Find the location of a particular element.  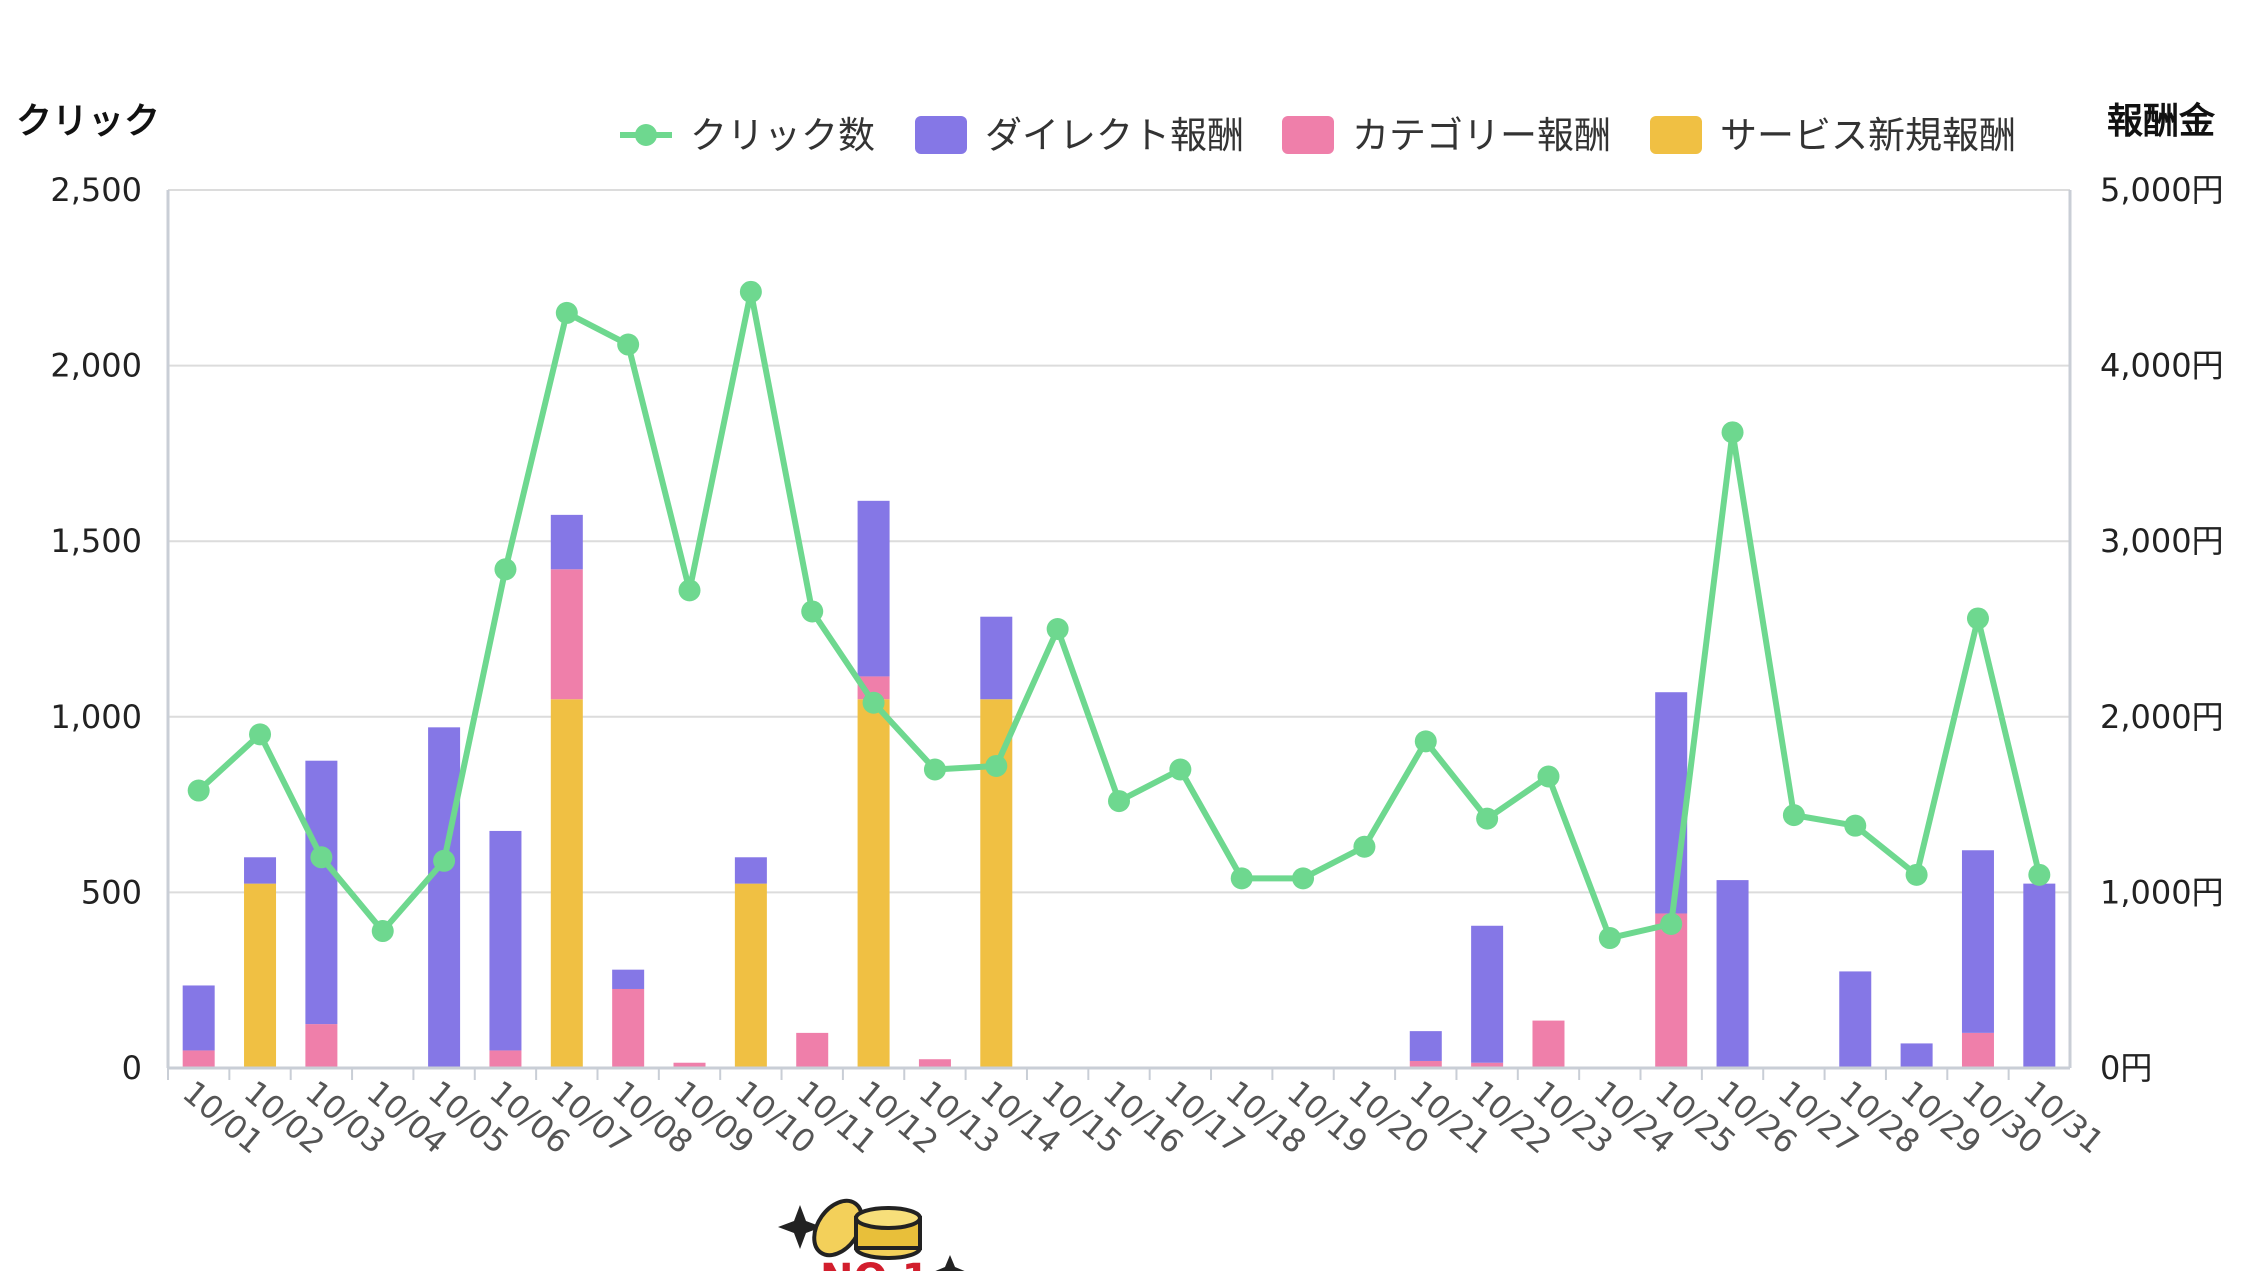

left-tick-label: 1,000 is located at coordinates (96, 717).